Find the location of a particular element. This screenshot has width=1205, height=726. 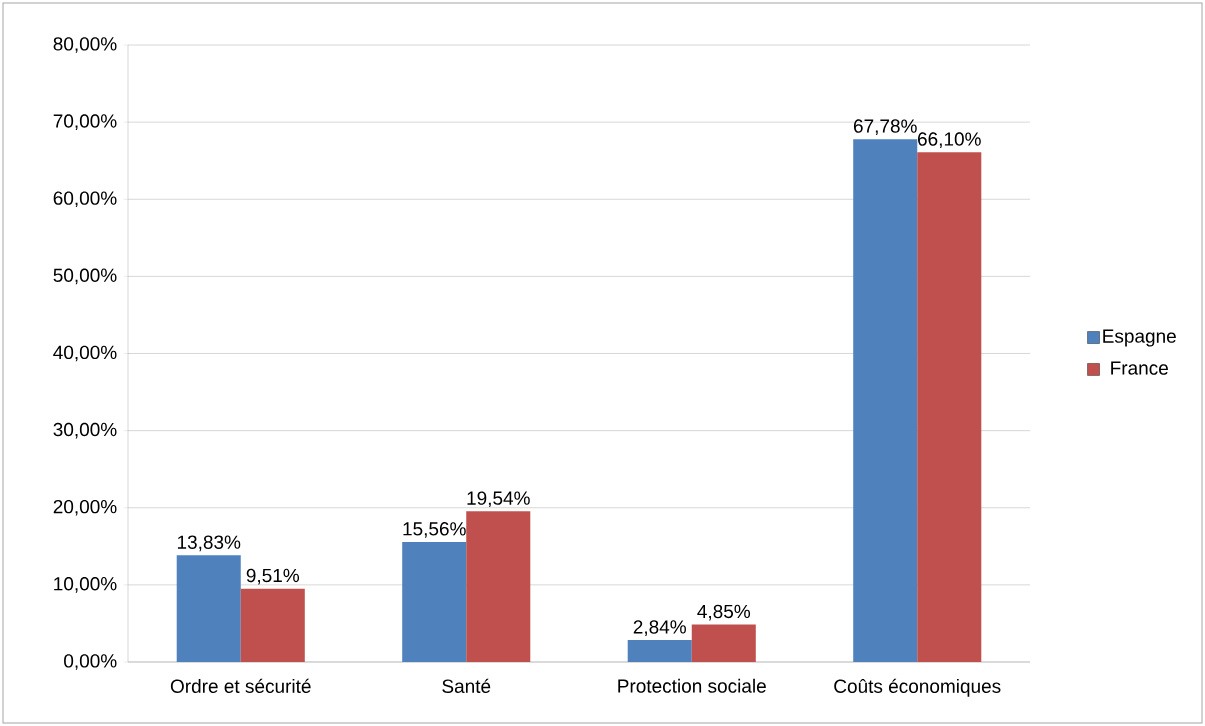

y-tick-label: 20,00% is located at coordinates (85, 507).